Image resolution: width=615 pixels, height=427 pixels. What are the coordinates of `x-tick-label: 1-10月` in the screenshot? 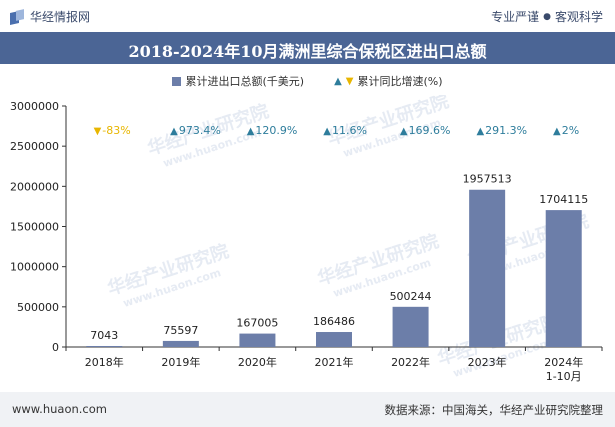 It's located at (564, 376).